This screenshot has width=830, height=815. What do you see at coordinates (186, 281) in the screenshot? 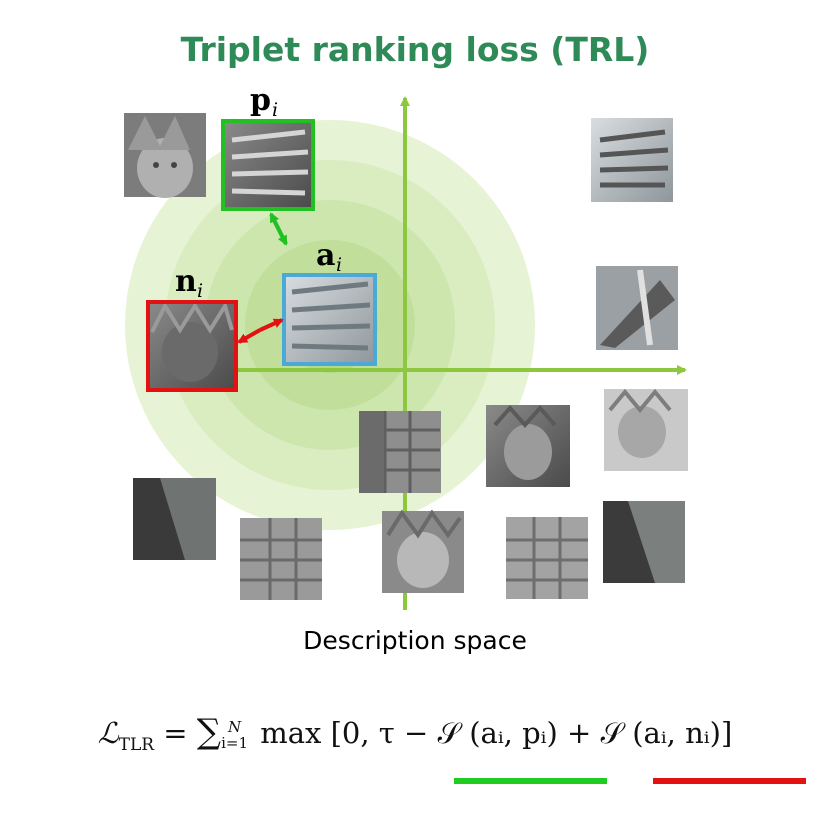
I see `negative-label-letter: n` at bounding box center [186, 281].